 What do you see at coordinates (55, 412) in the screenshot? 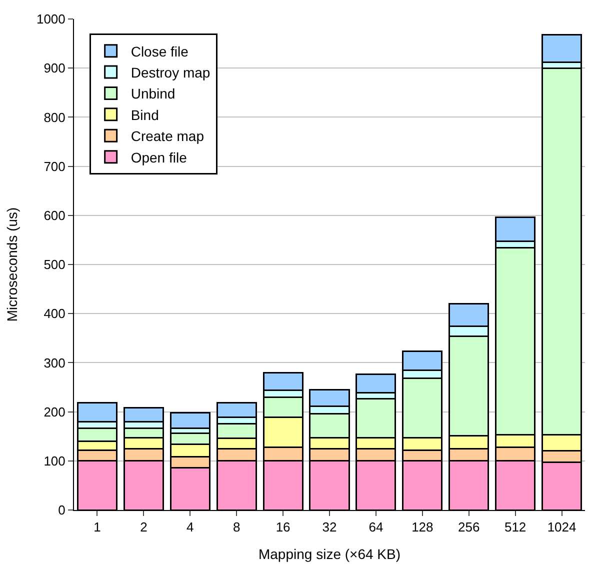
I see `y-tick-label: 200` at bounding box center [55, 412].